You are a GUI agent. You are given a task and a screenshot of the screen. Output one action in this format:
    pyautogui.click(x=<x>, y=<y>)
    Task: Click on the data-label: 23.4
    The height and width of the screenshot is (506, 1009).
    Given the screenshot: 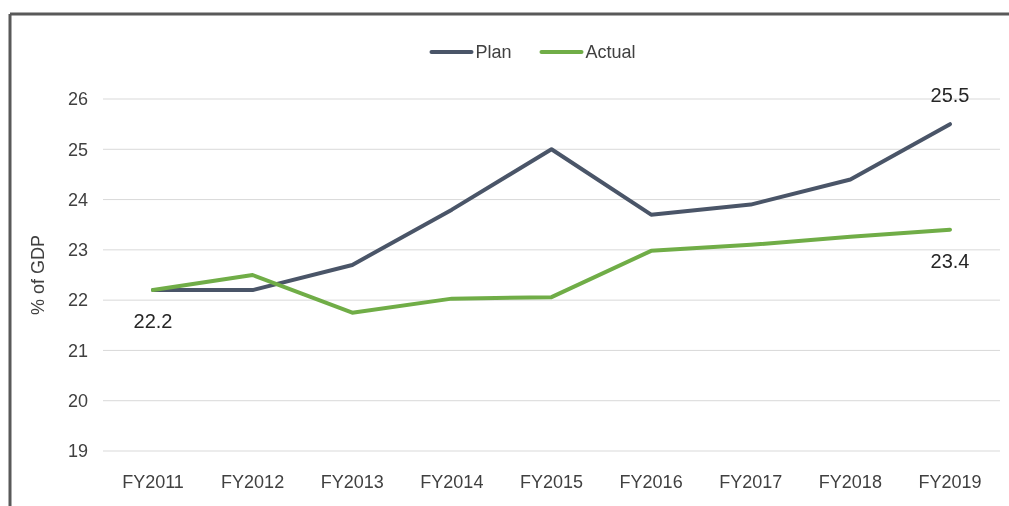 What is the action you would take?
    pyautogui.click(x=950, y=260)
    